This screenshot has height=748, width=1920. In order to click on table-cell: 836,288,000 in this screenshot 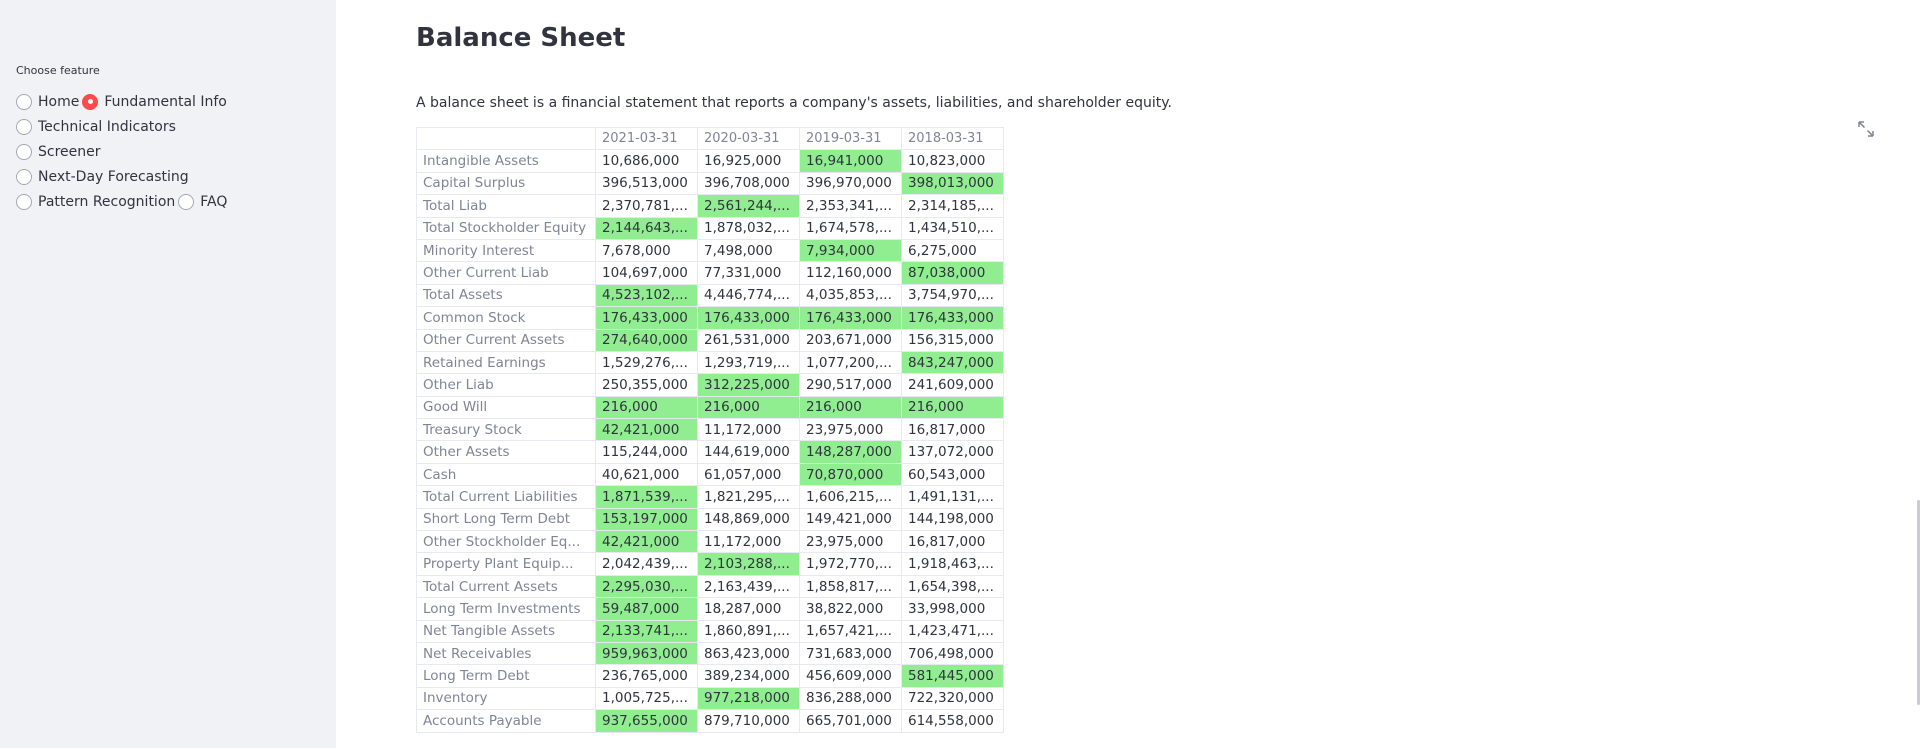, I will do `click(850, 698)`.